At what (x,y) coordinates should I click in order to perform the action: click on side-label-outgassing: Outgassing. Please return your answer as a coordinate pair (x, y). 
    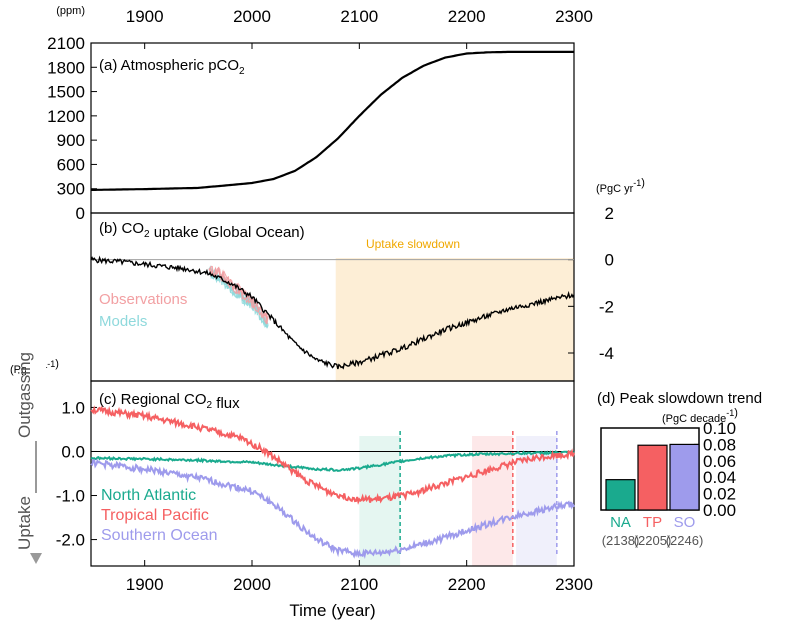
    Looking at the image, I should click on (24, 395).